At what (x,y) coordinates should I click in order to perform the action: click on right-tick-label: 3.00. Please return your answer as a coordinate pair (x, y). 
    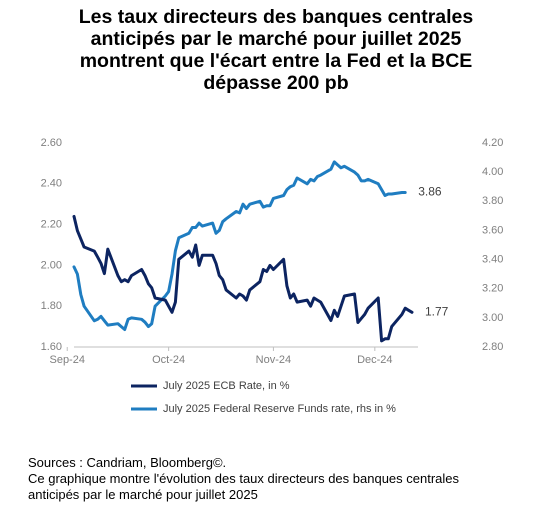
    Looking at the image, I should click on (492, 318).